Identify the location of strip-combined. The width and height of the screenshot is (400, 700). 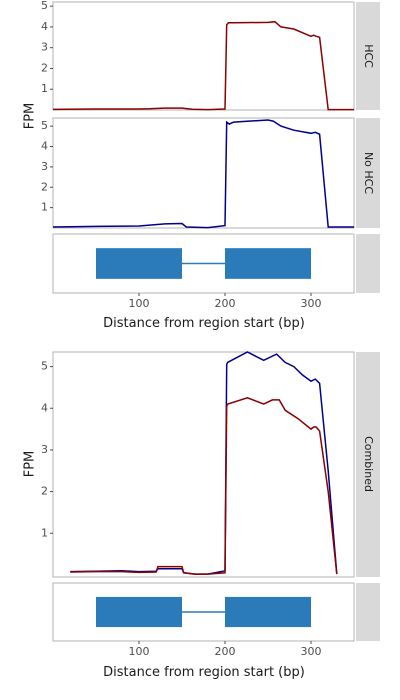
(368, 464).